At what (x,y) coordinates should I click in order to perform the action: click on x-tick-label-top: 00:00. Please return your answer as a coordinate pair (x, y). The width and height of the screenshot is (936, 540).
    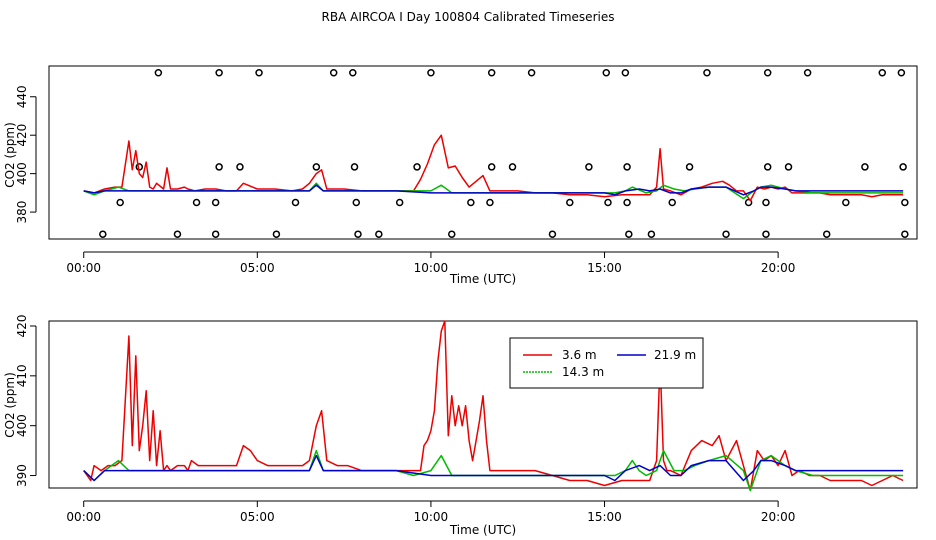
    Looking at the image, I should click on (83, 268).